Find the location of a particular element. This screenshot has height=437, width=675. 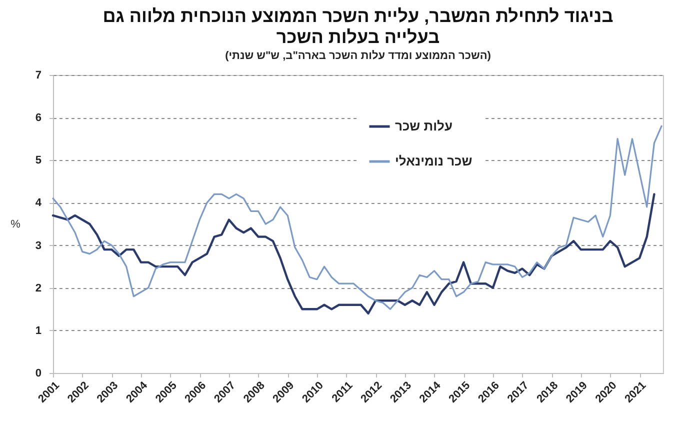

y-tick-label: 7 is located at coordinates (38, 76).